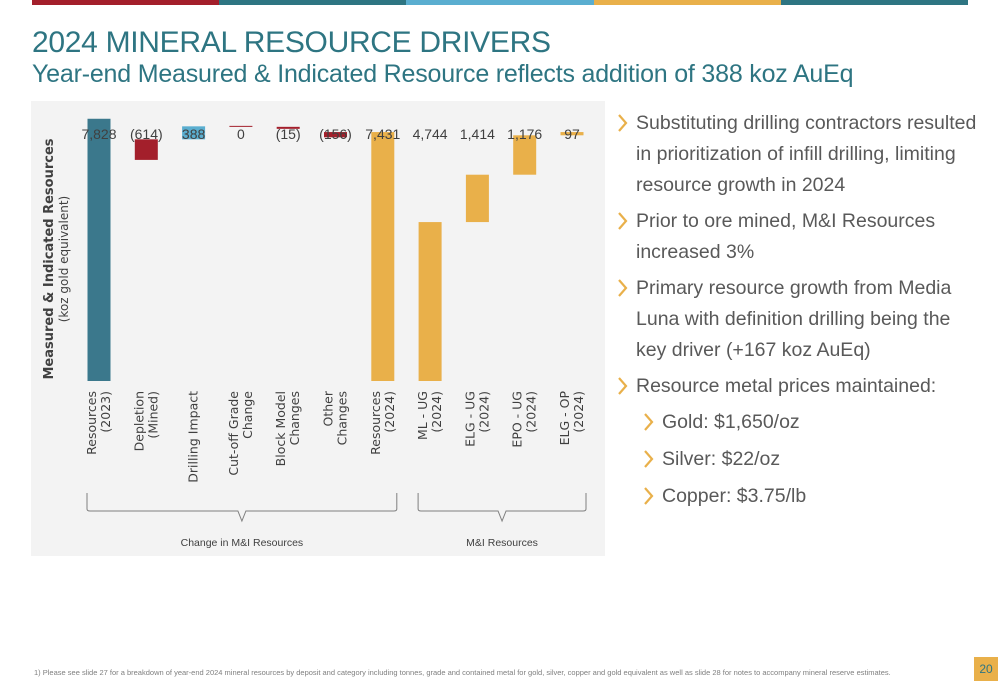  Describe the element at coordinates (241, 134) in the screenshot. I see `data-label: 0` at that location.